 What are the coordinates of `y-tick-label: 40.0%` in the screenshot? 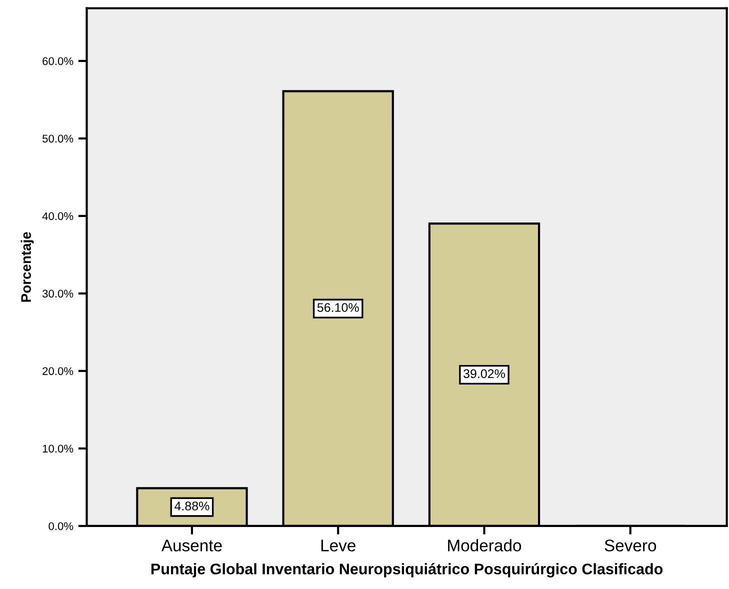 It's located at (58, 216).